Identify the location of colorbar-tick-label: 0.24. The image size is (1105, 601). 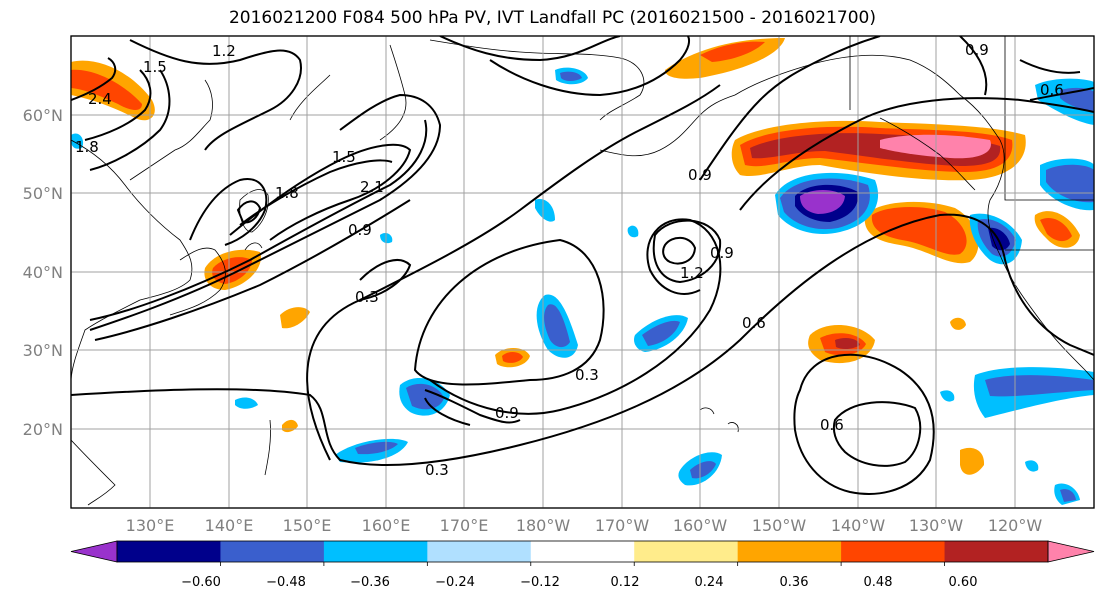
(709, 582).